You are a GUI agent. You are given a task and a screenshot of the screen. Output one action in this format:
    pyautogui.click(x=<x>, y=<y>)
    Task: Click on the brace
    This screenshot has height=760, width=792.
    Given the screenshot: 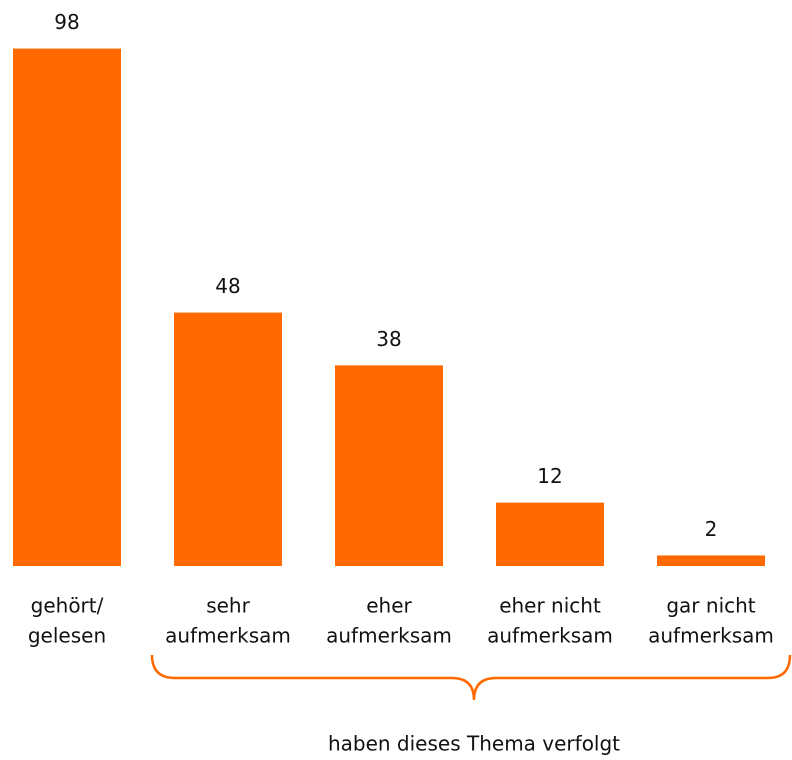 What is the action you would take?
    pyautogui.click(x=471, y=677)
    